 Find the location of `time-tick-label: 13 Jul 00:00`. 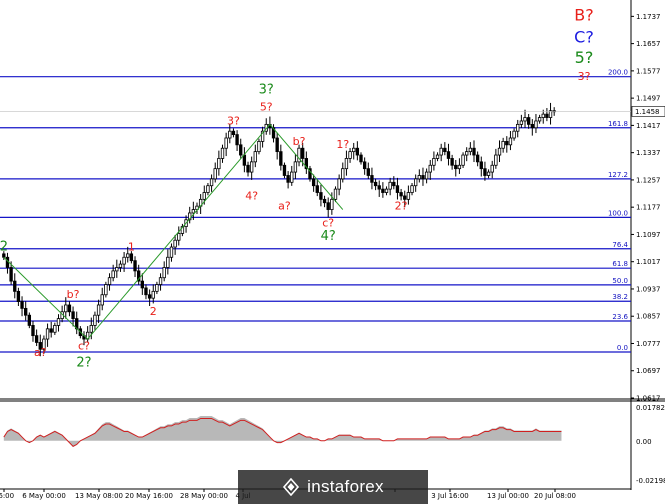

time-tick-label: 13 Jul 00:00 is located at coordinates (508, 496).